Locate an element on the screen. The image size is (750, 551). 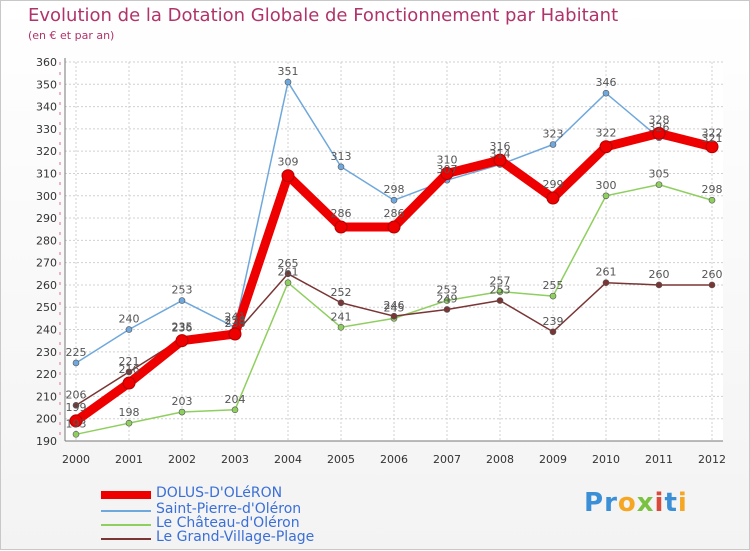
data-label: 221 is located at coordinates (129, 361).